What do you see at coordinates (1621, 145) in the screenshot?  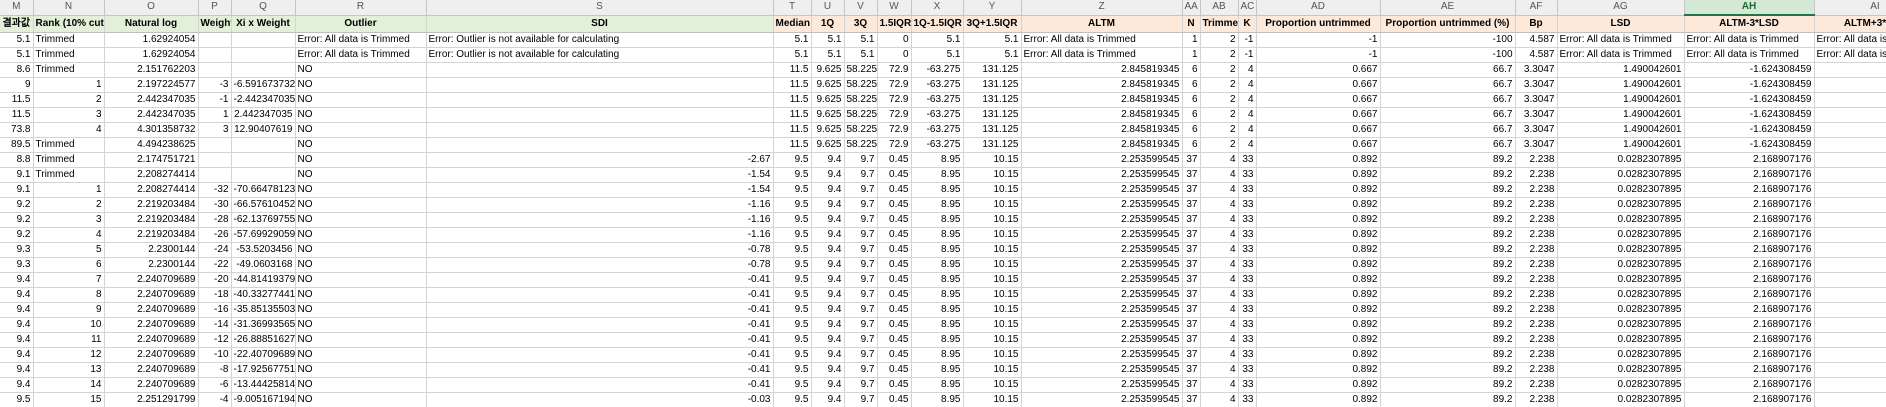 I see `cell: 1.490042601` at bounding box center [1621, 145].